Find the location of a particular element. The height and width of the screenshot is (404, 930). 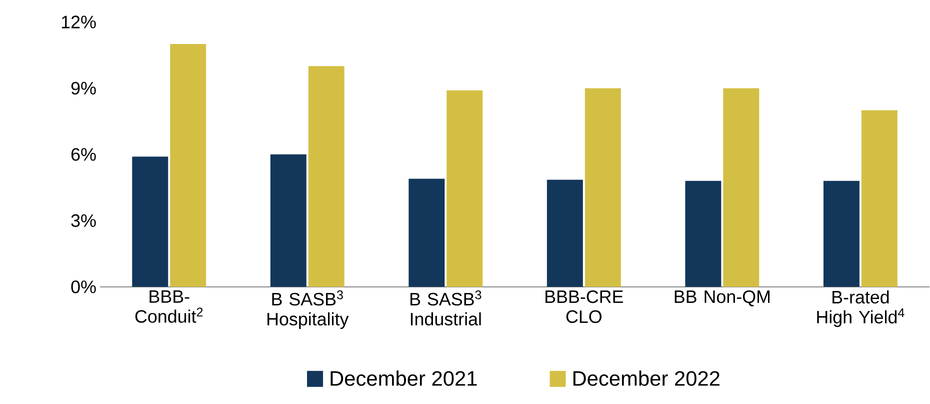

y-tick-label: 9% is located at coordinates (83, 88).